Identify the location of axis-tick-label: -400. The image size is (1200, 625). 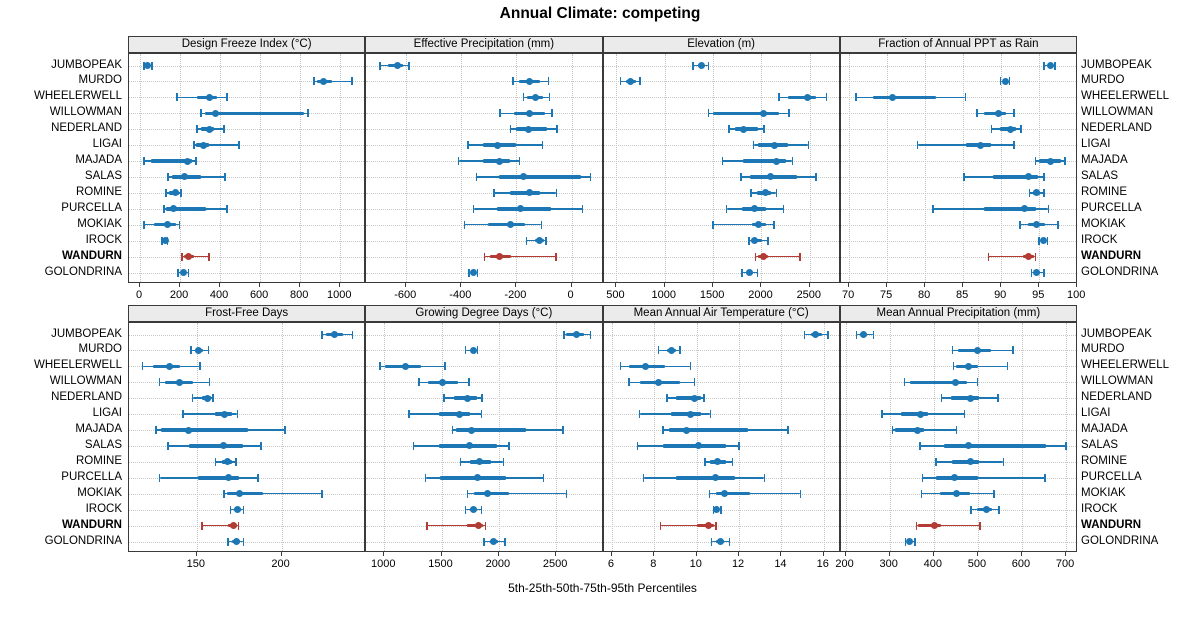
(460, 295).